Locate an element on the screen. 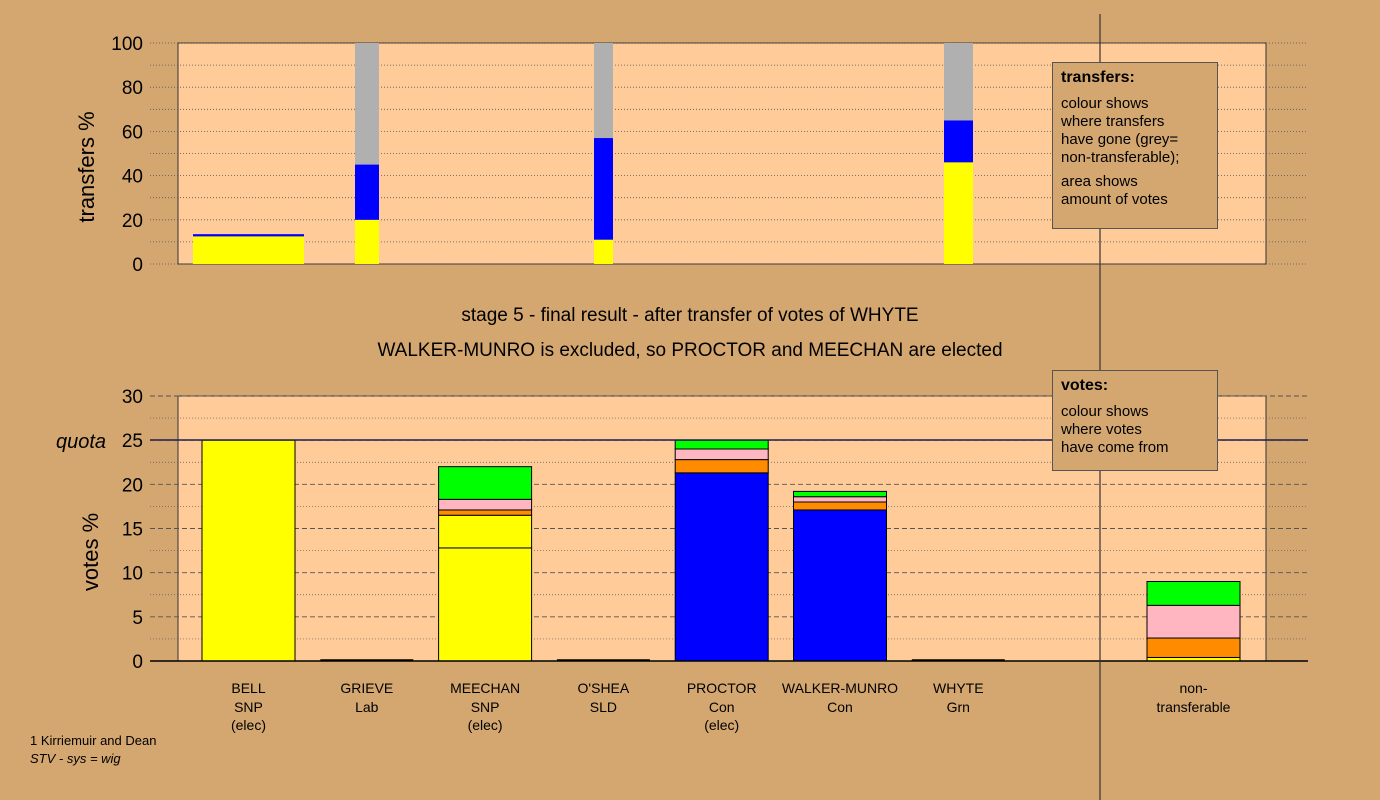  candidate-name: GRIEVE is located at coordinates (366, 688).